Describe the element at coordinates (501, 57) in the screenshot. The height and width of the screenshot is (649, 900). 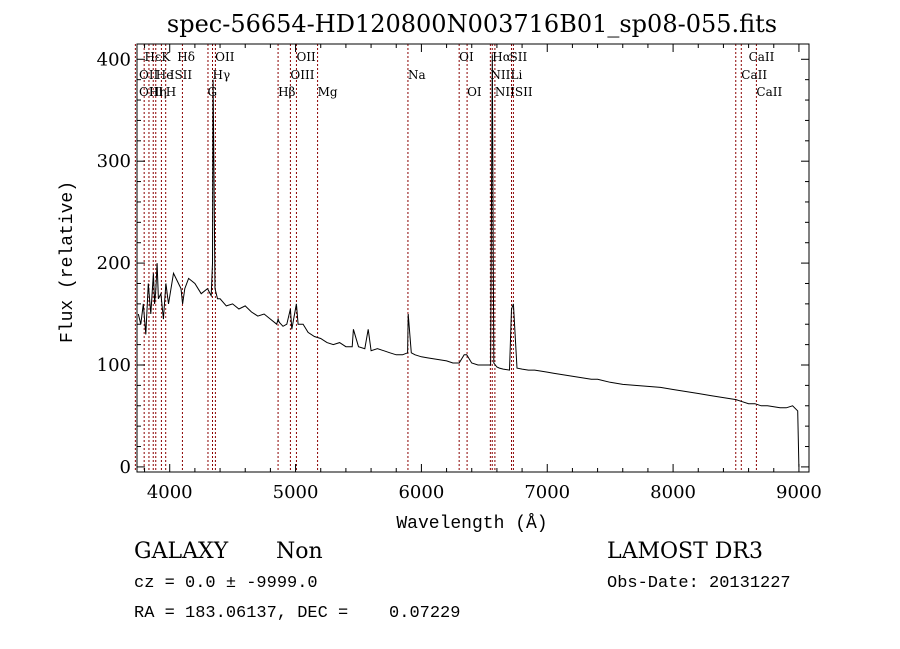
I see `line-label: Hα` at that location.